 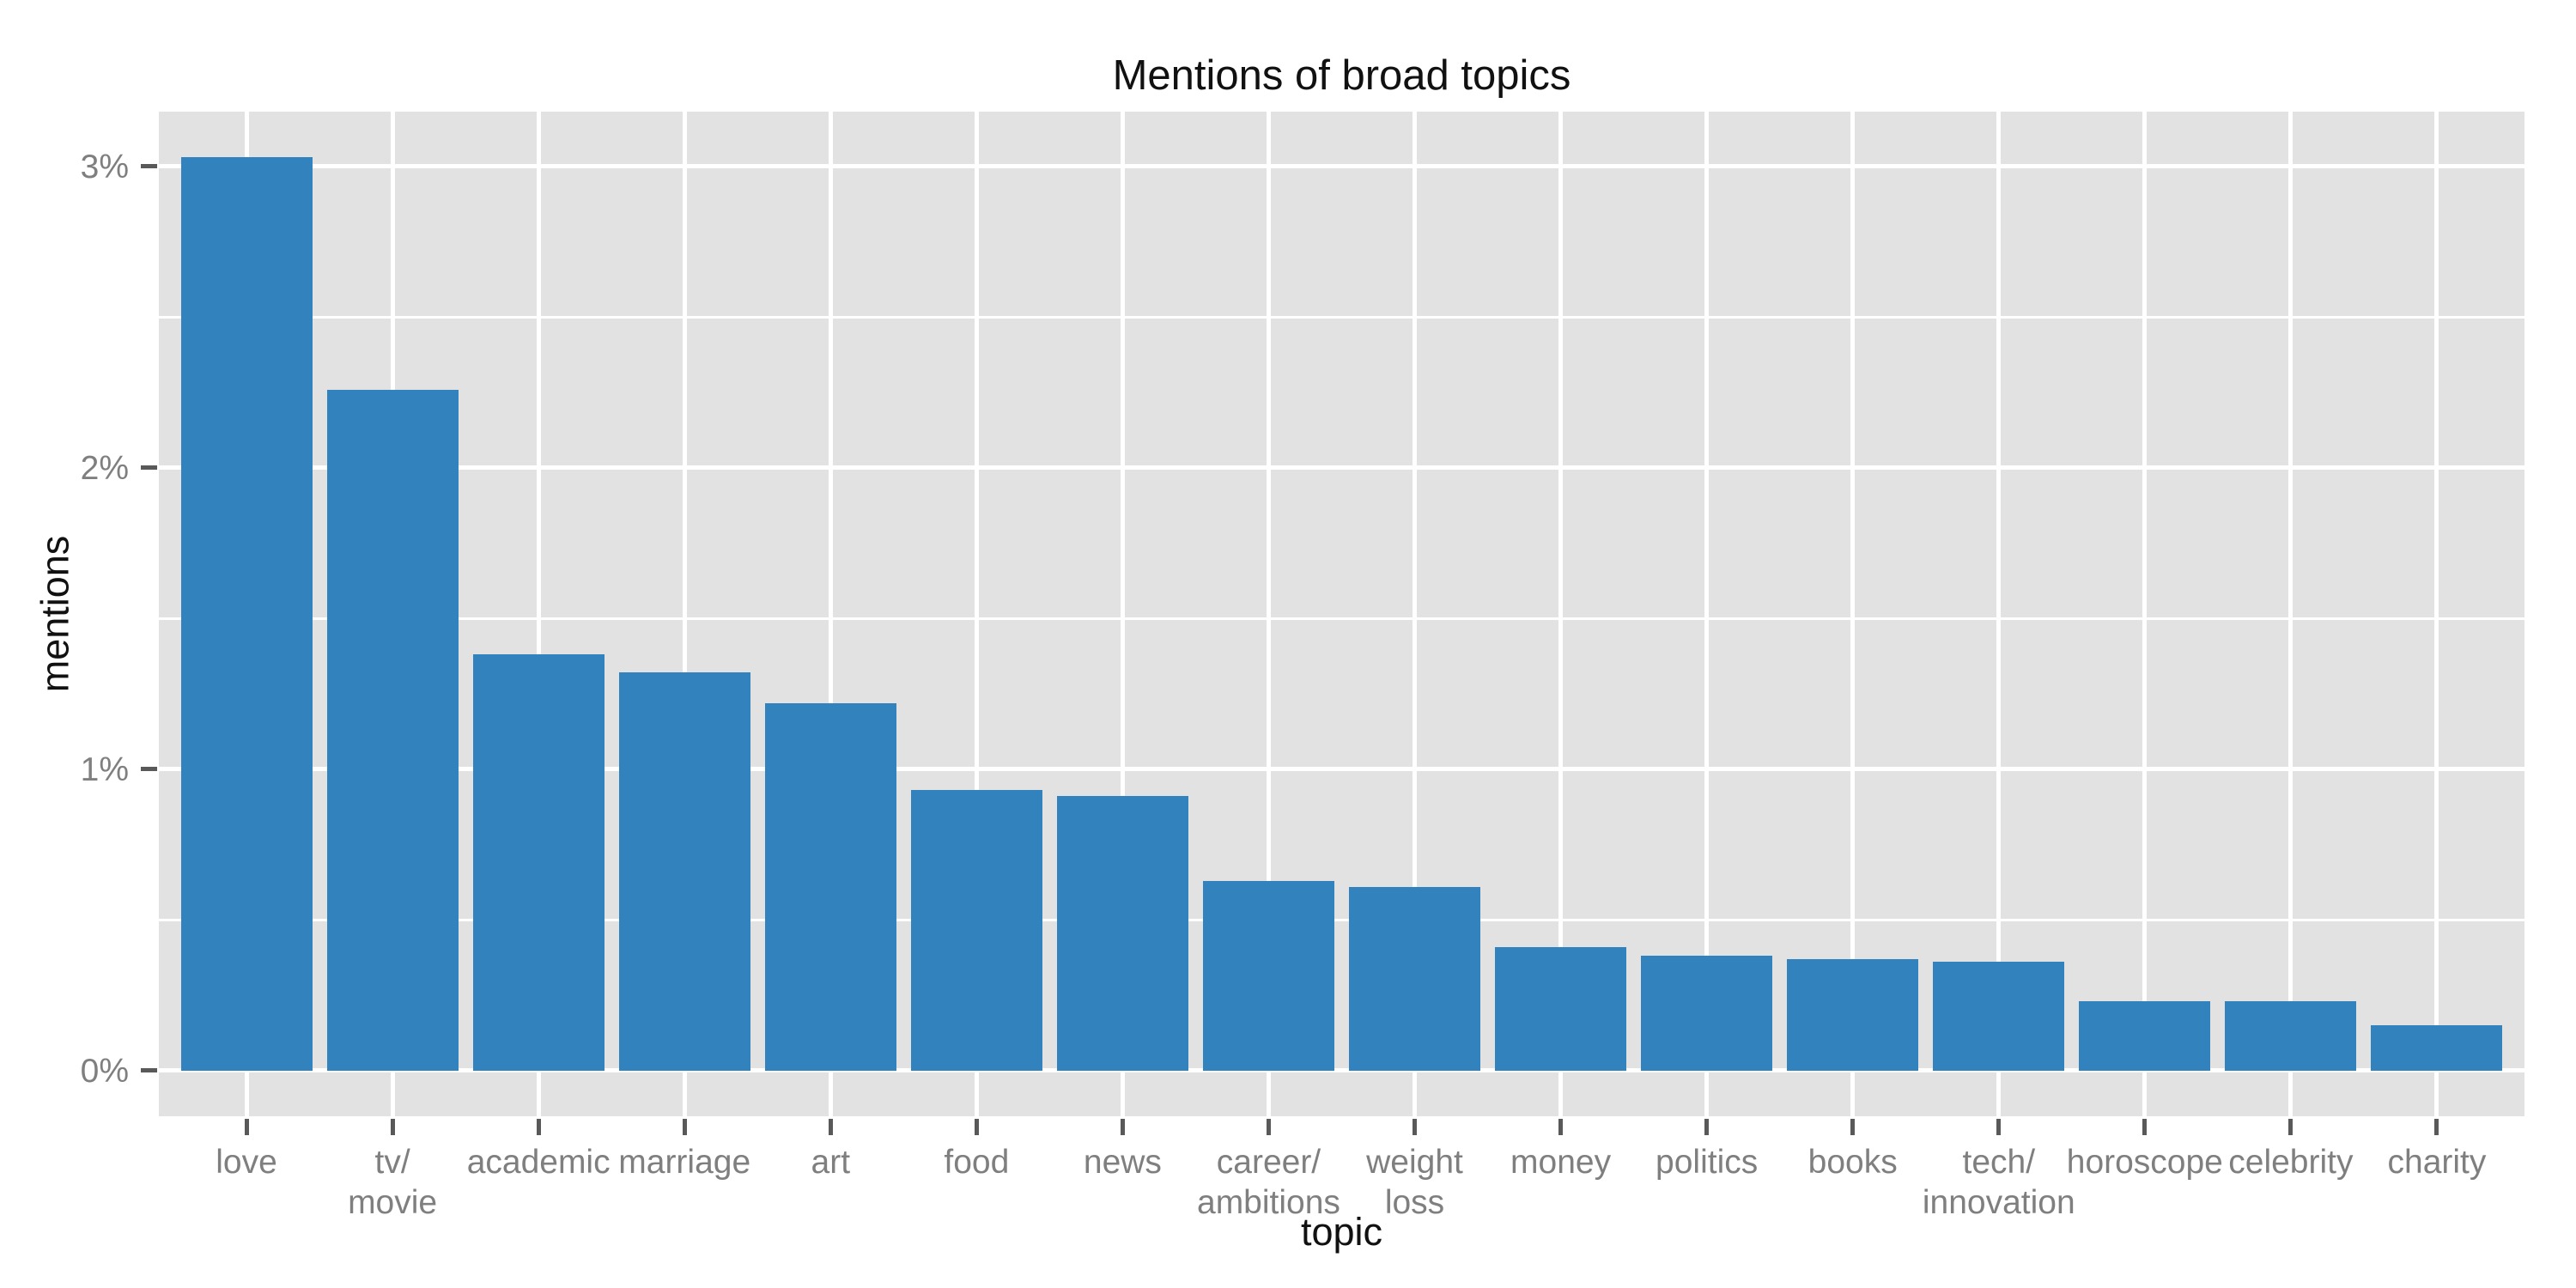 I want to click on bar-art, so click(x=830, y=886).